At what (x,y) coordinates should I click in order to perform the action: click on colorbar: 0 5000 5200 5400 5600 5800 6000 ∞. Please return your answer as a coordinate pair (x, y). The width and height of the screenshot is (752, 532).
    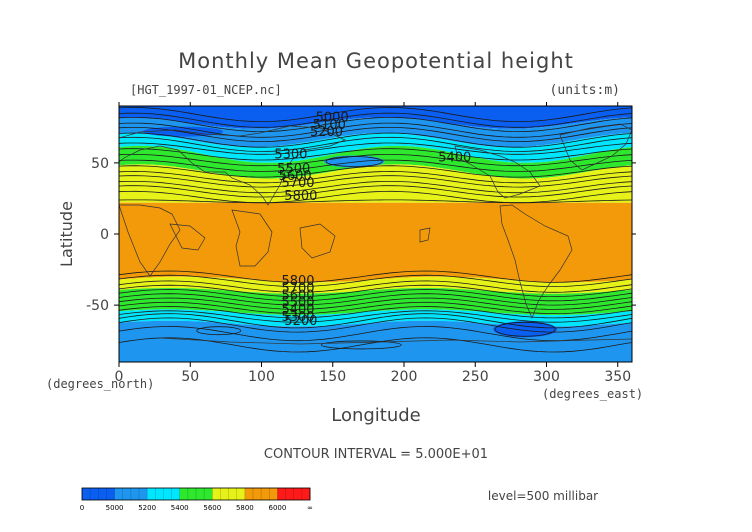
    Looking at the image, I should click on (196, 499).